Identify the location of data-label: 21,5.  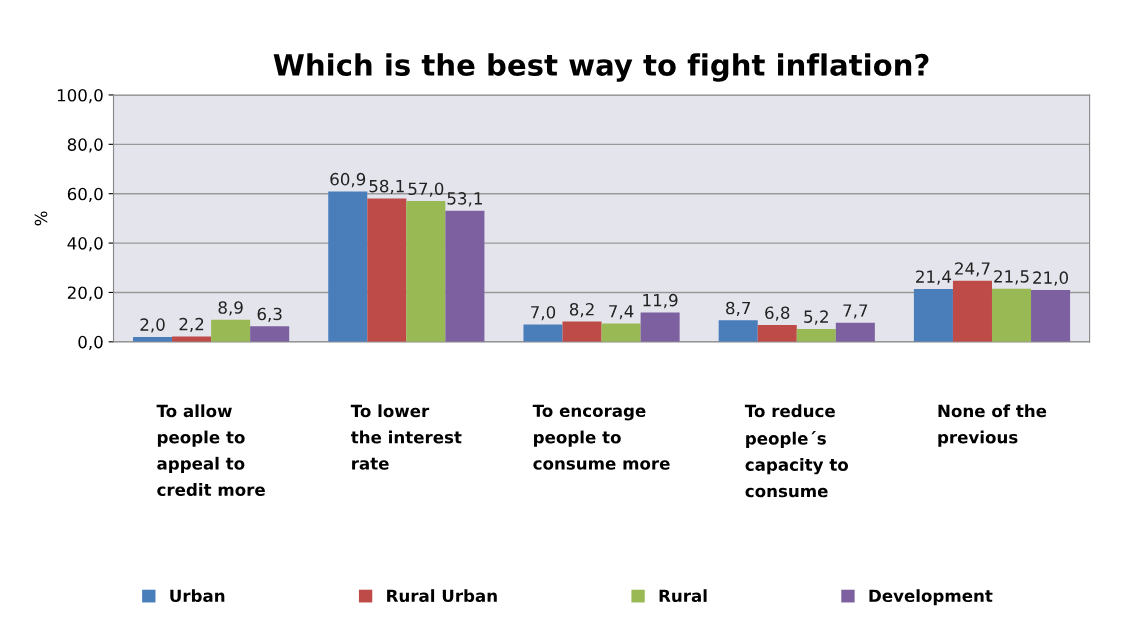
(1011, 277).